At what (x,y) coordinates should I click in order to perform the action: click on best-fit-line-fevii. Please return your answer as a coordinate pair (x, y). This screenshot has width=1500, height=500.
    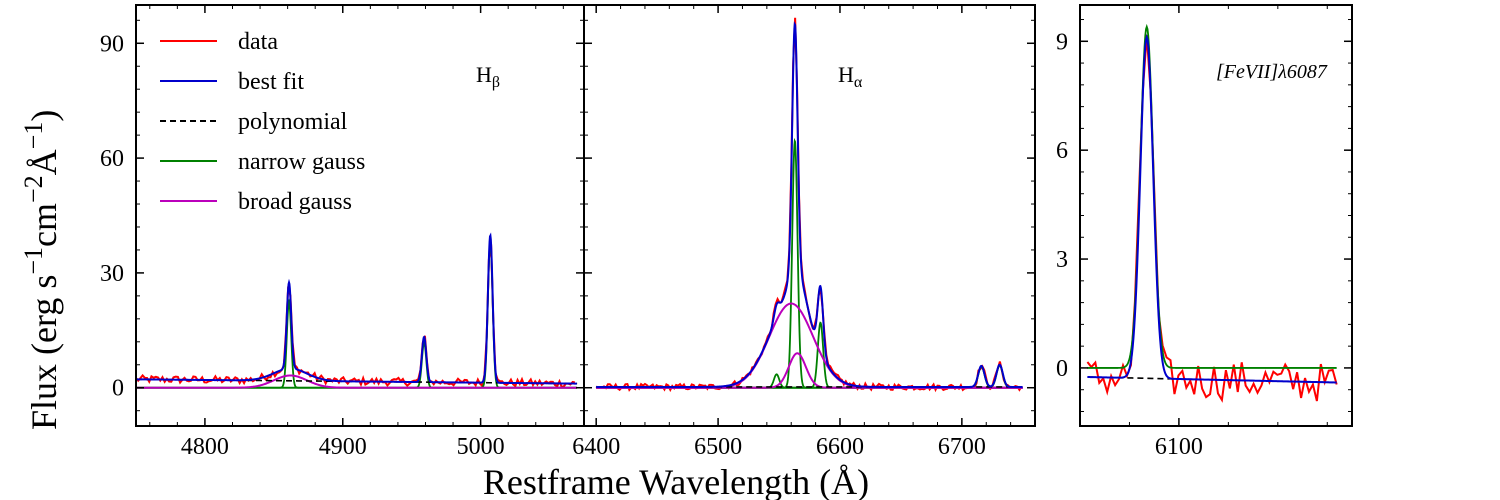
    Looking at the image, I should click on (1212, 208).